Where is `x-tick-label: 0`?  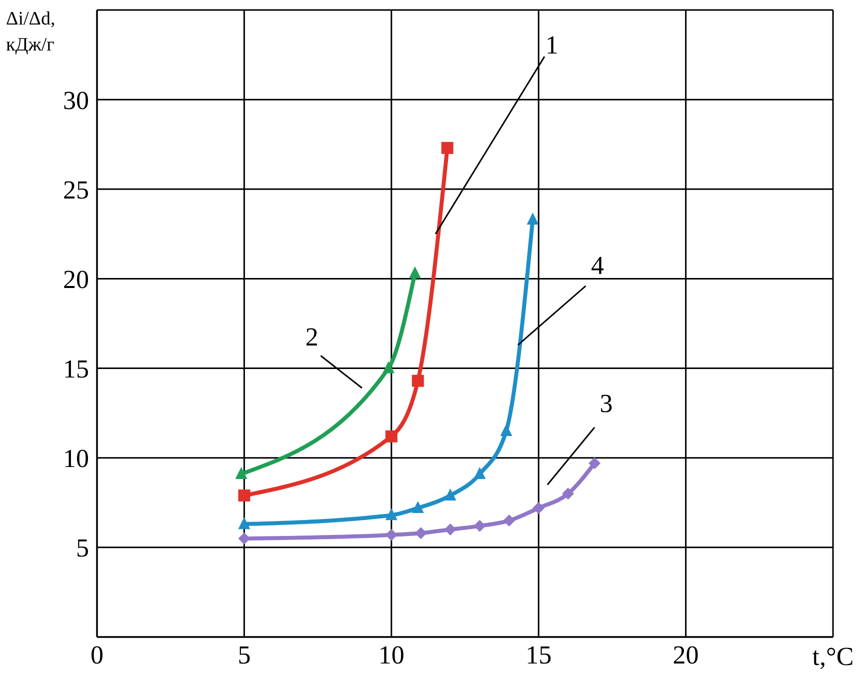
x-tick-label: 0 is located at coordinates (97, 655).